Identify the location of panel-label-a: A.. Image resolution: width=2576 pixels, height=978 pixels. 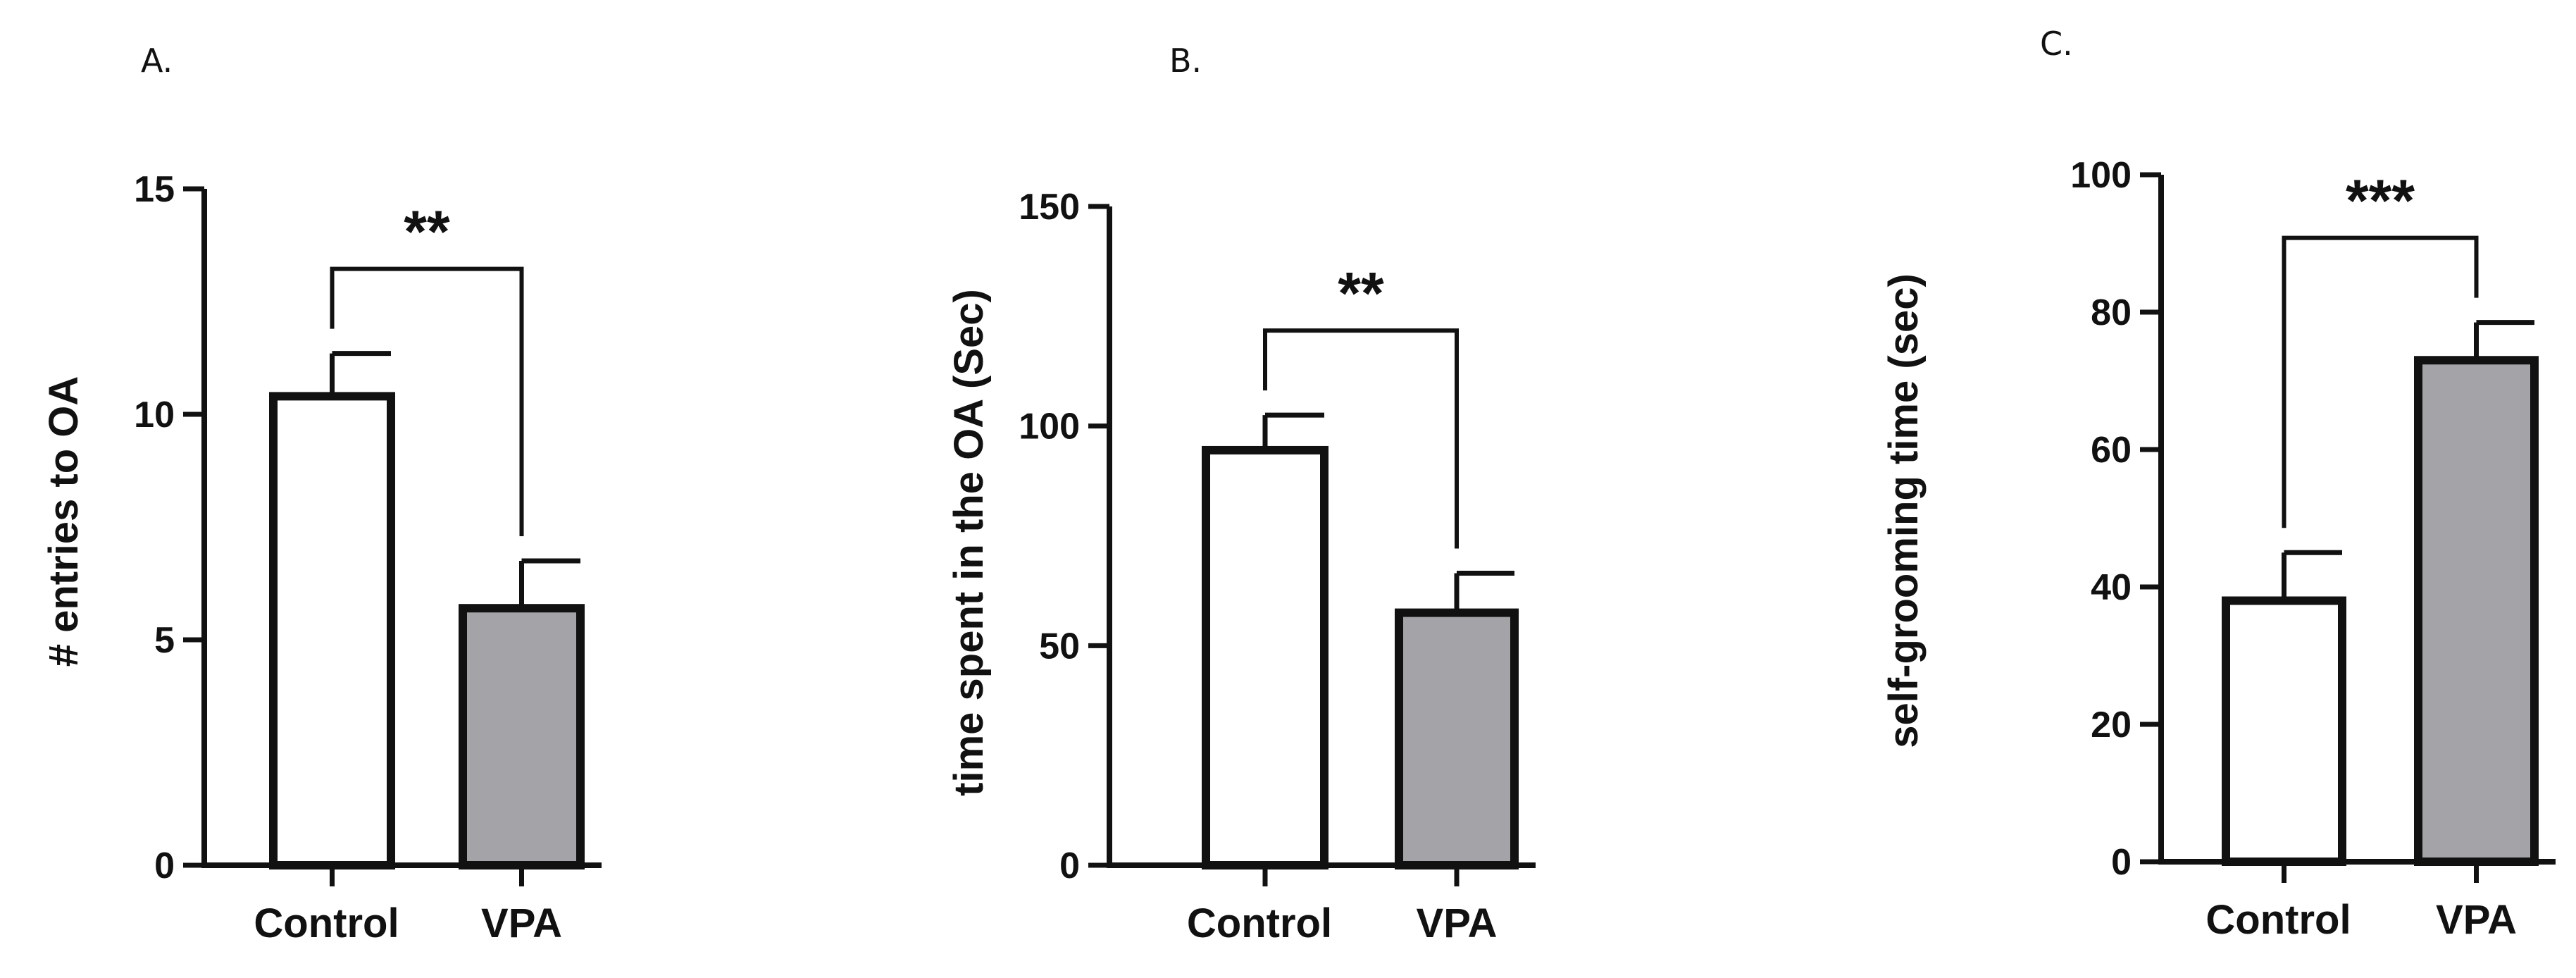
(157, 61).